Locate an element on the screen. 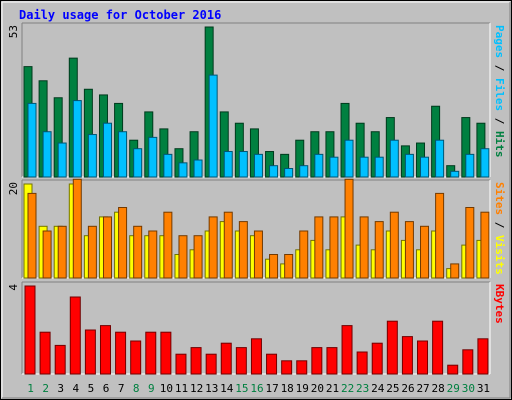 This screenshot has height=400, width=512. x-tick-10: 10 is located at coordinates (166, 388).